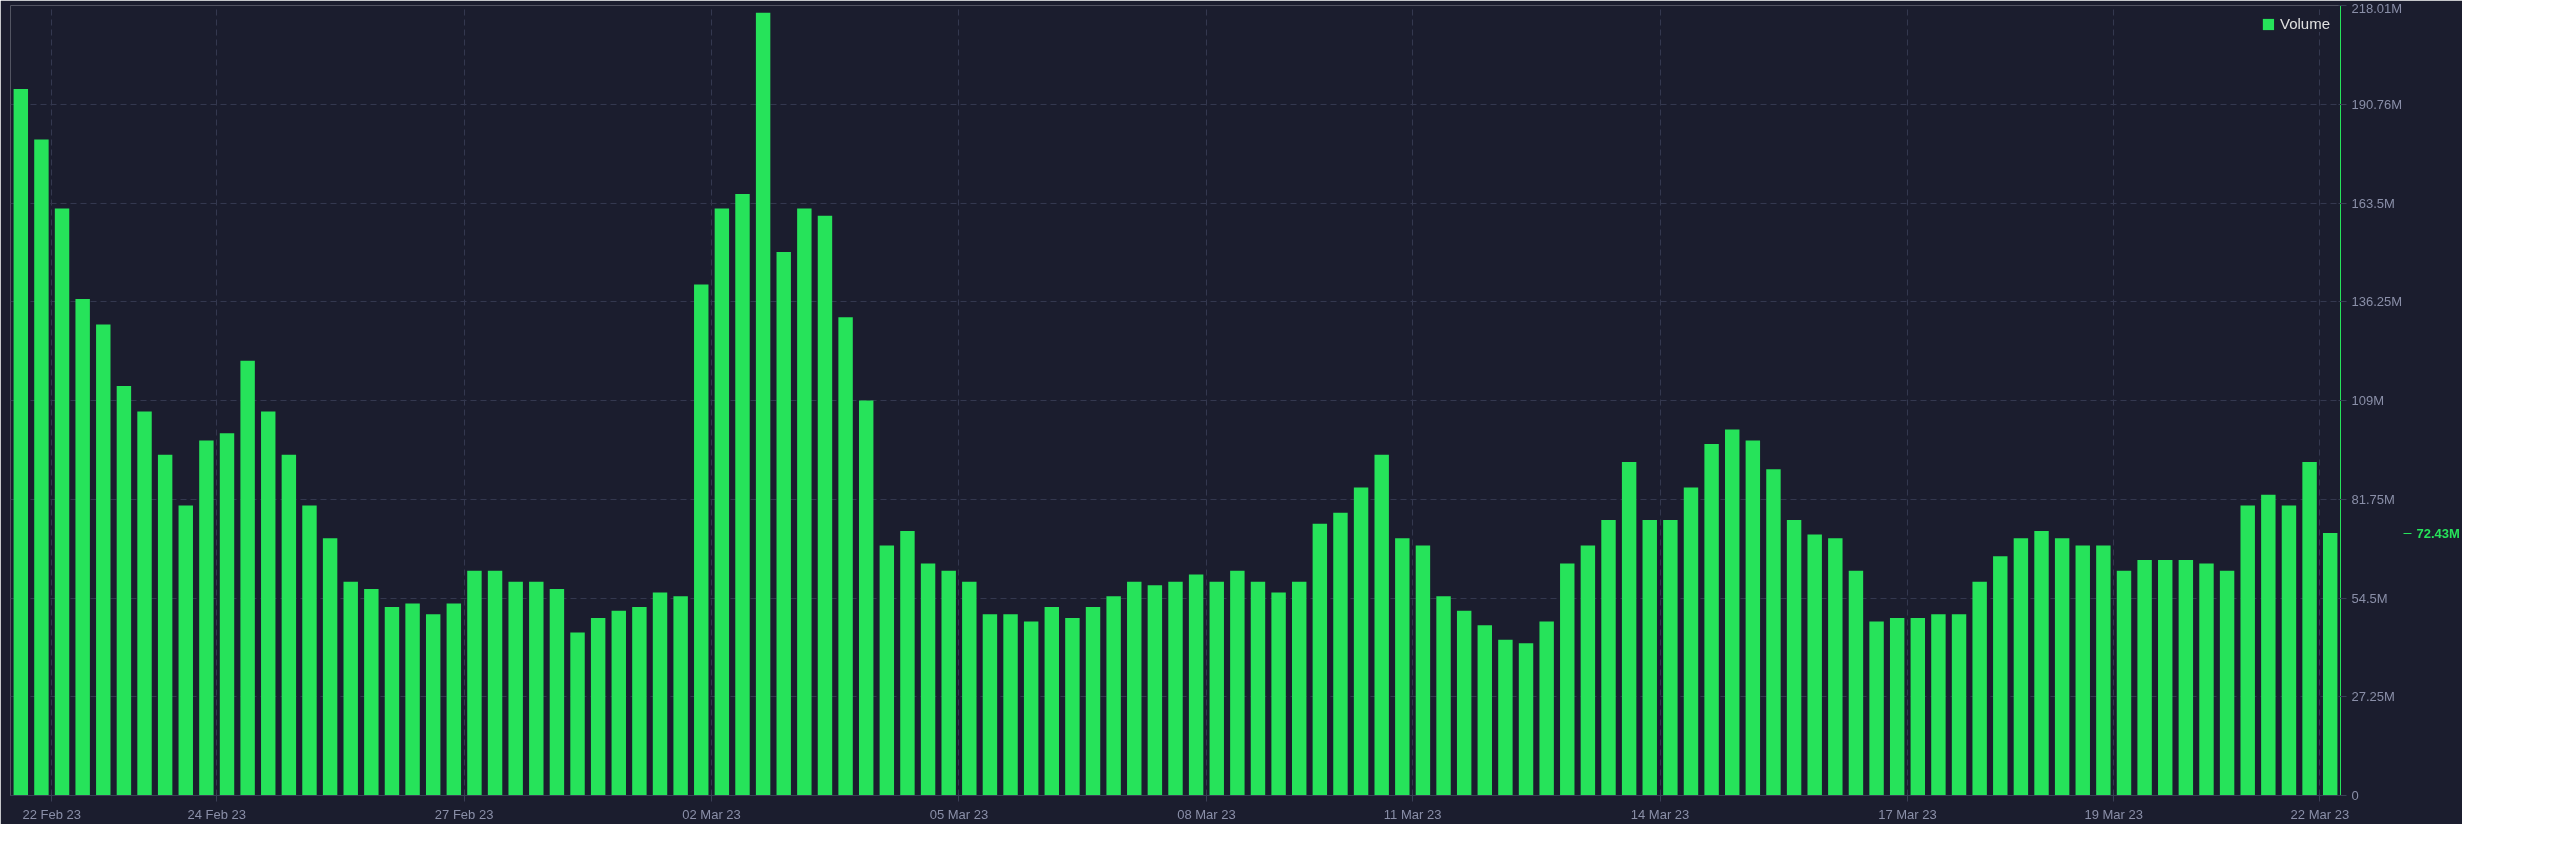 The height and width of the screenshot is (867, 2560). Describe the element at coordinates (2438, 533) in the screenshot. I see `text: 72.43M` at that location.